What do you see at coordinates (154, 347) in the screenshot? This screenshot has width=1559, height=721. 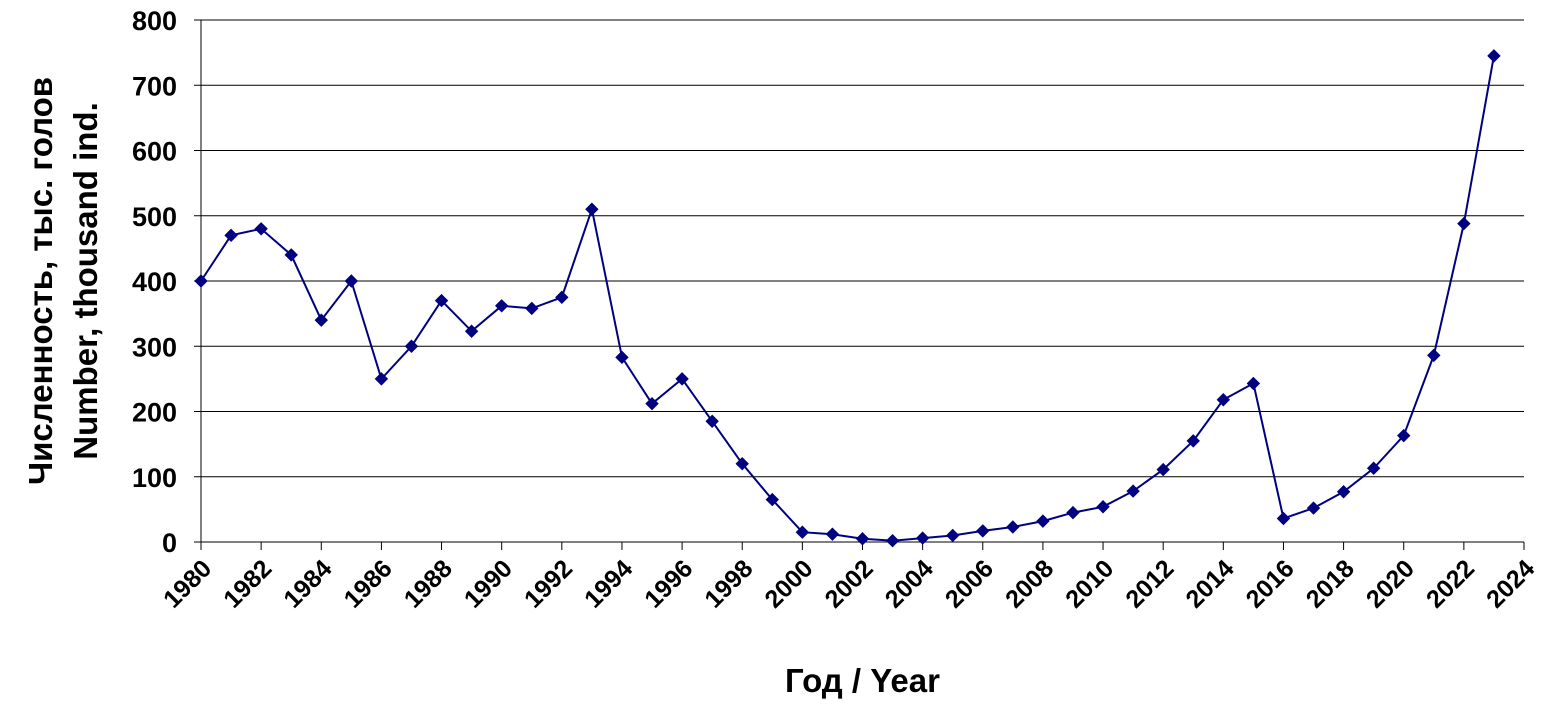 I see `y-tick-label: 300` at bounding box center [154, 347].